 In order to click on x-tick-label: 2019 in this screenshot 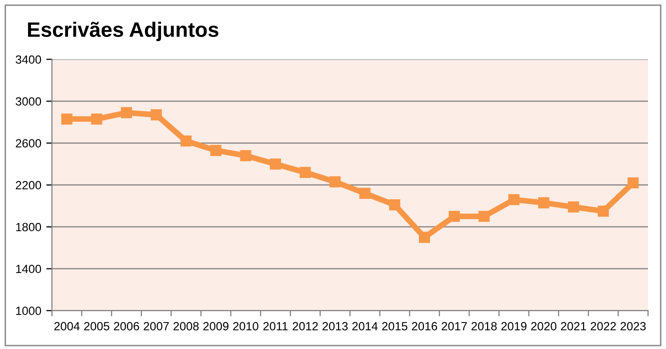, I will do `click(513, 326)`.